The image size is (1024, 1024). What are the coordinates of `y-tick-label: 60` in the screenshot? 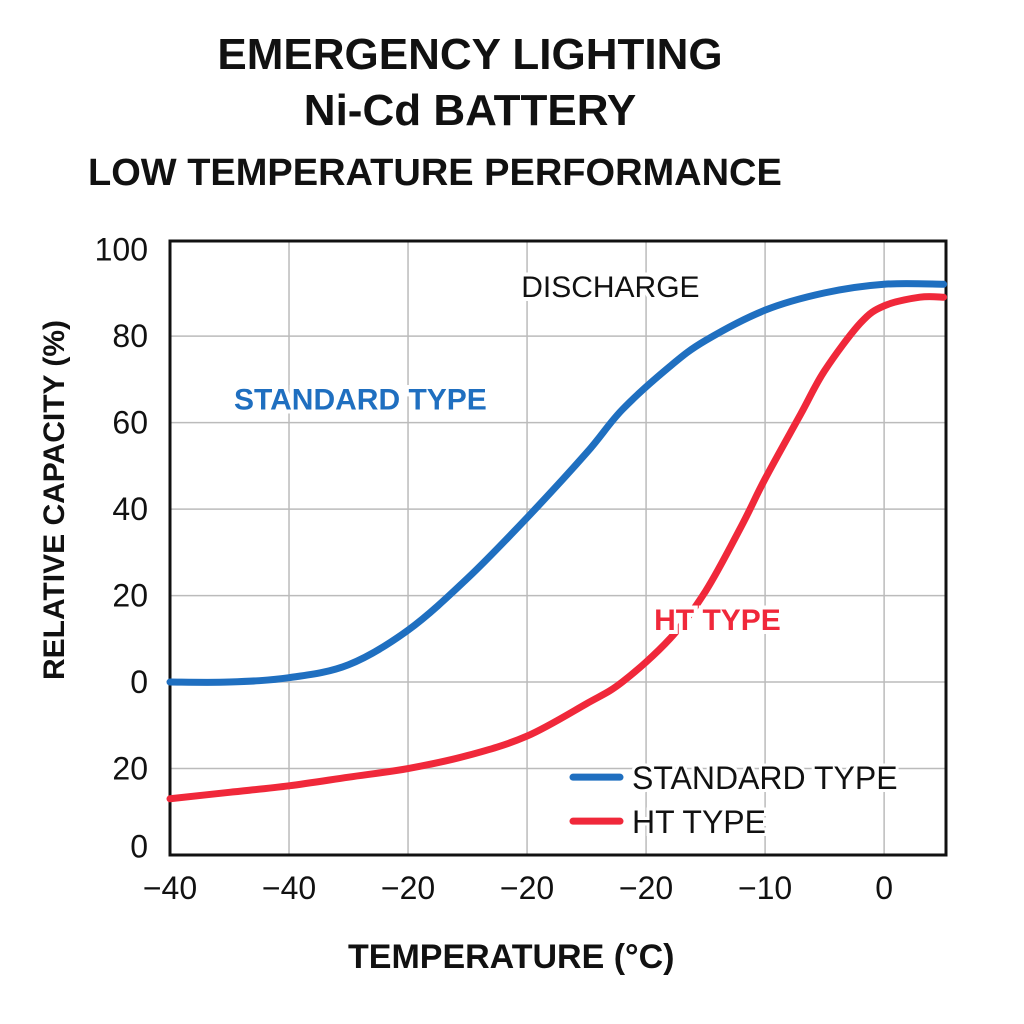 It's located at (130, 423).